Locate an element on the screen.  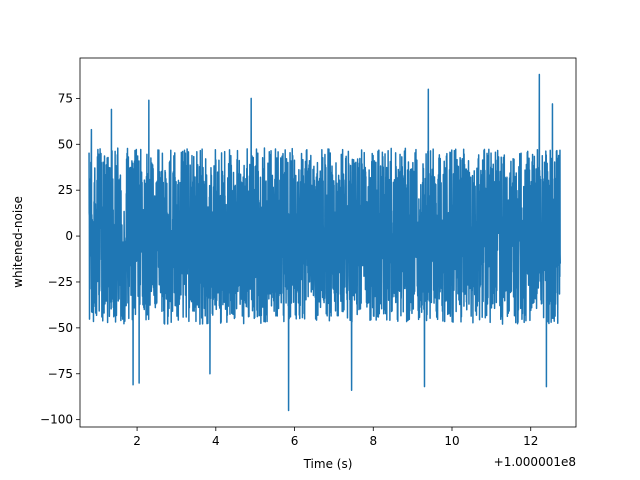
y-tick-label: −75 is located at coordinates (60, 374).